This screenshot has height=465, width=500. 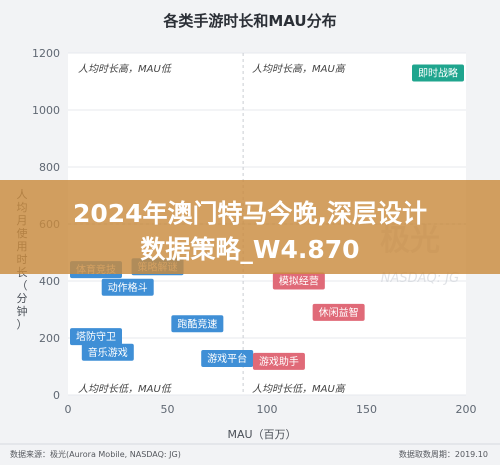 What do you see at coordinates (249, 249) in the screenshot?
I see `overlay-line-2: 数据策略_W4.870` at bounding box center [249, 249].